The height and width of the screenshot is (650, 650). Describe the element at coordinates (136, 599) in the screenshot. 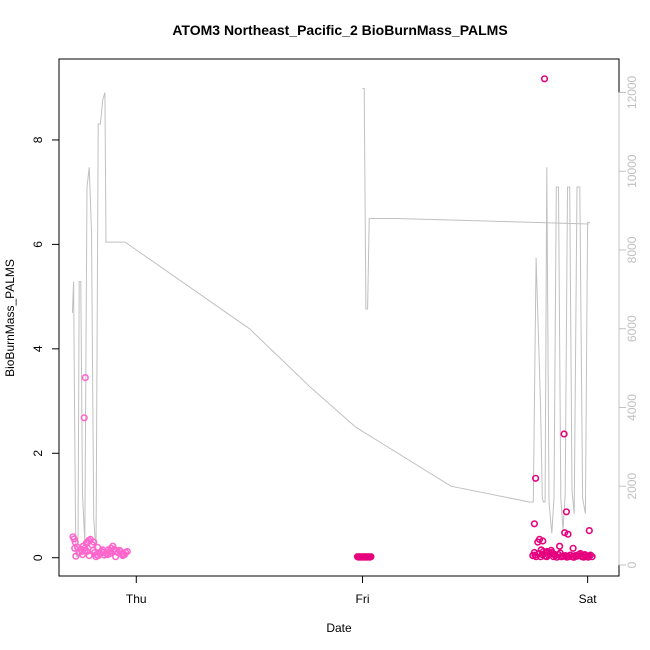

I see `x-tick-label: Thu` at that location.